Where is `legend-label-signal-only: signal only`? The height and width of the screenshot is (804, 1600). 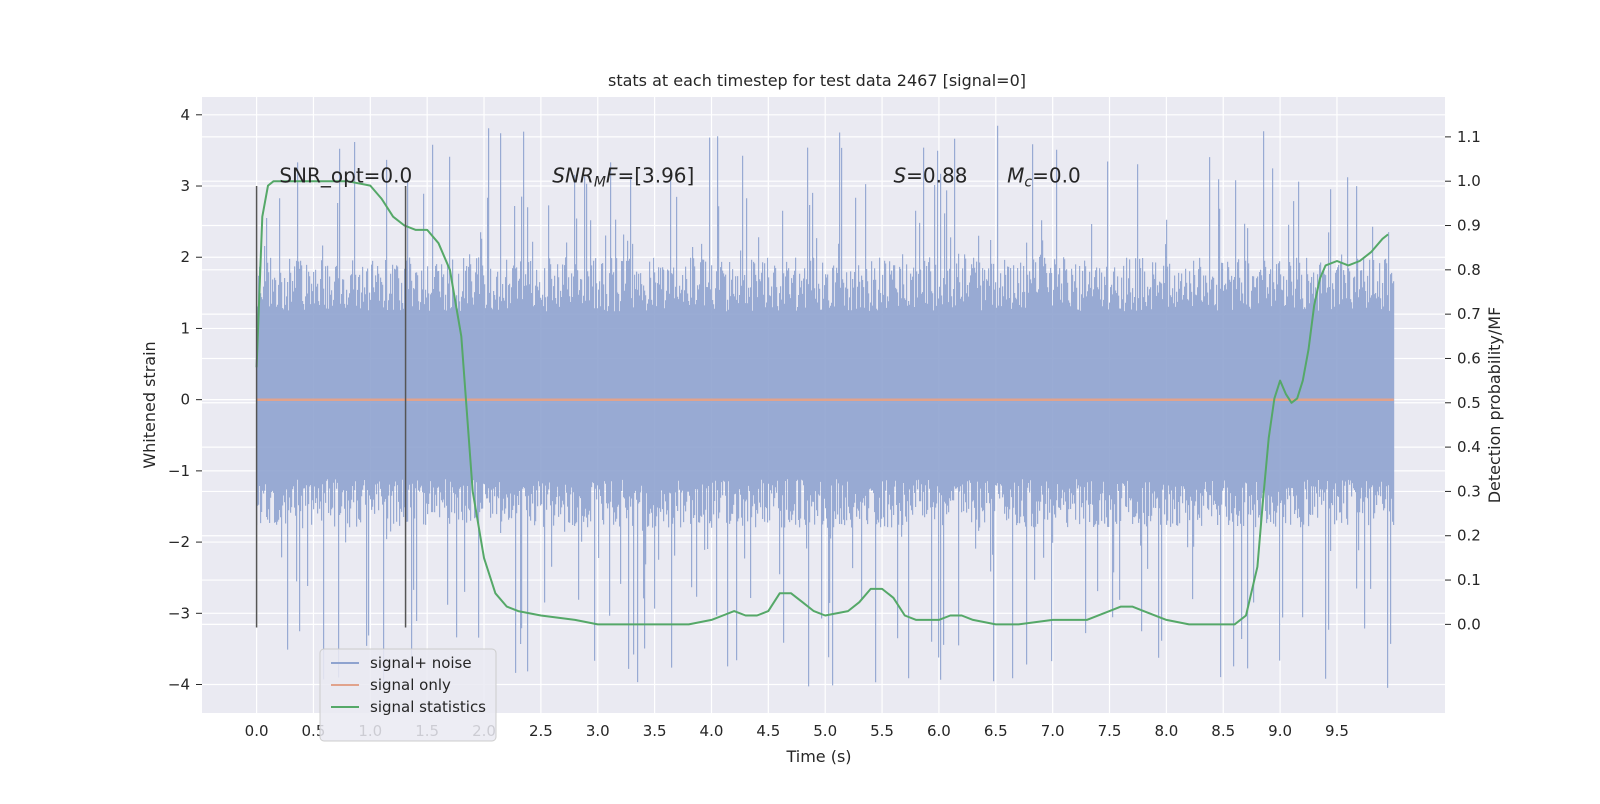
legend-label-signal-only: signal only is located at coordinates (410, 685).